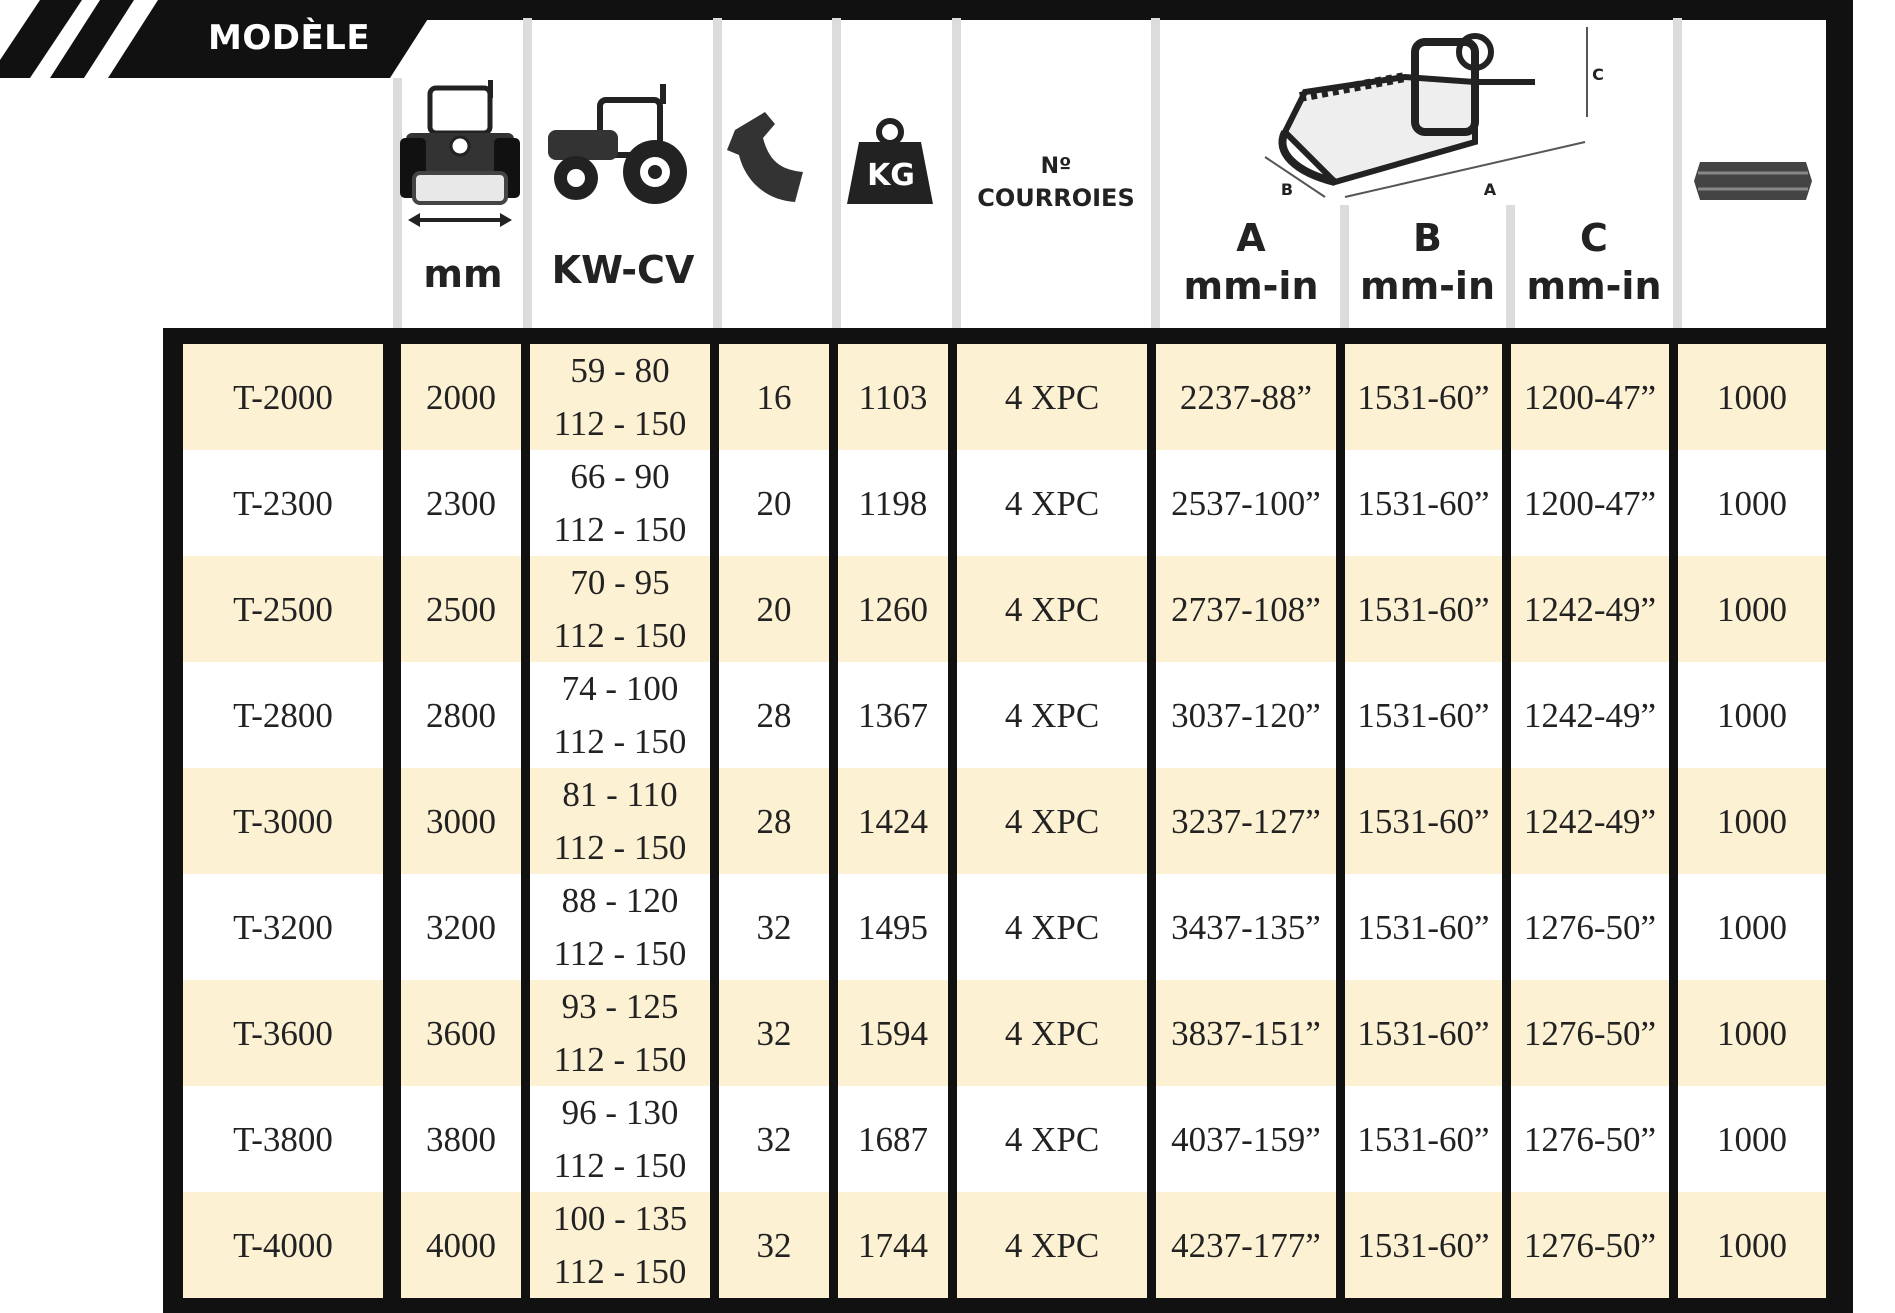 Image resolution: width=1895 pixels, height=1313 pixels. Describe the element at coordinates (461, 397) in the screenshot. I see `cell-width-mm: 2000` at that location.